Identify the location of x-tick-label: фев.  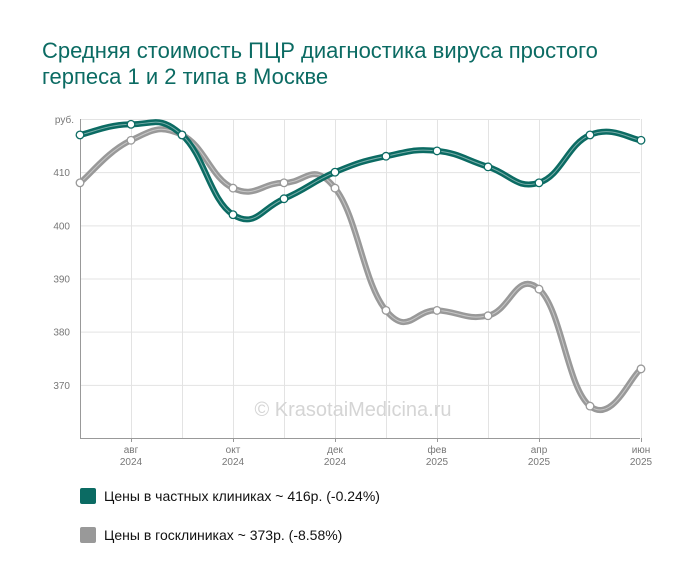
(436, 450).